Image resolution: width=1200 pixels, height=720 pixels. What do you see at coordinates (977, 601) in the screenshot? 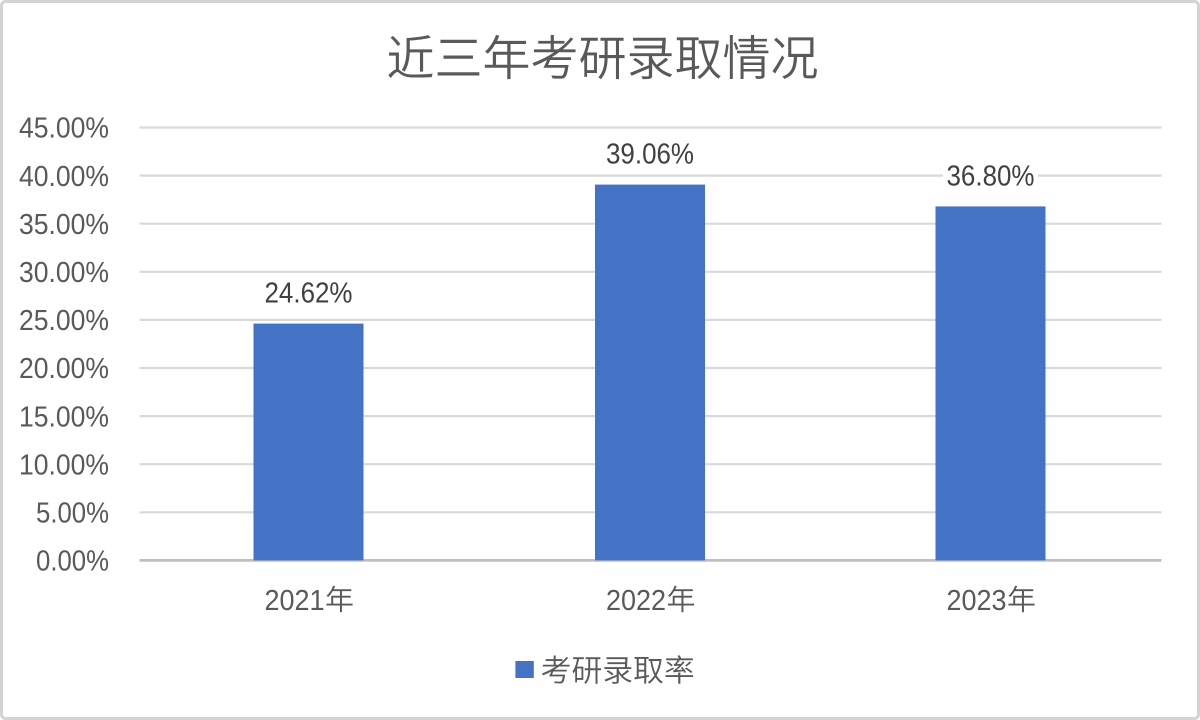
I see `svg-text: 2023` at bounding box center [977, 601].